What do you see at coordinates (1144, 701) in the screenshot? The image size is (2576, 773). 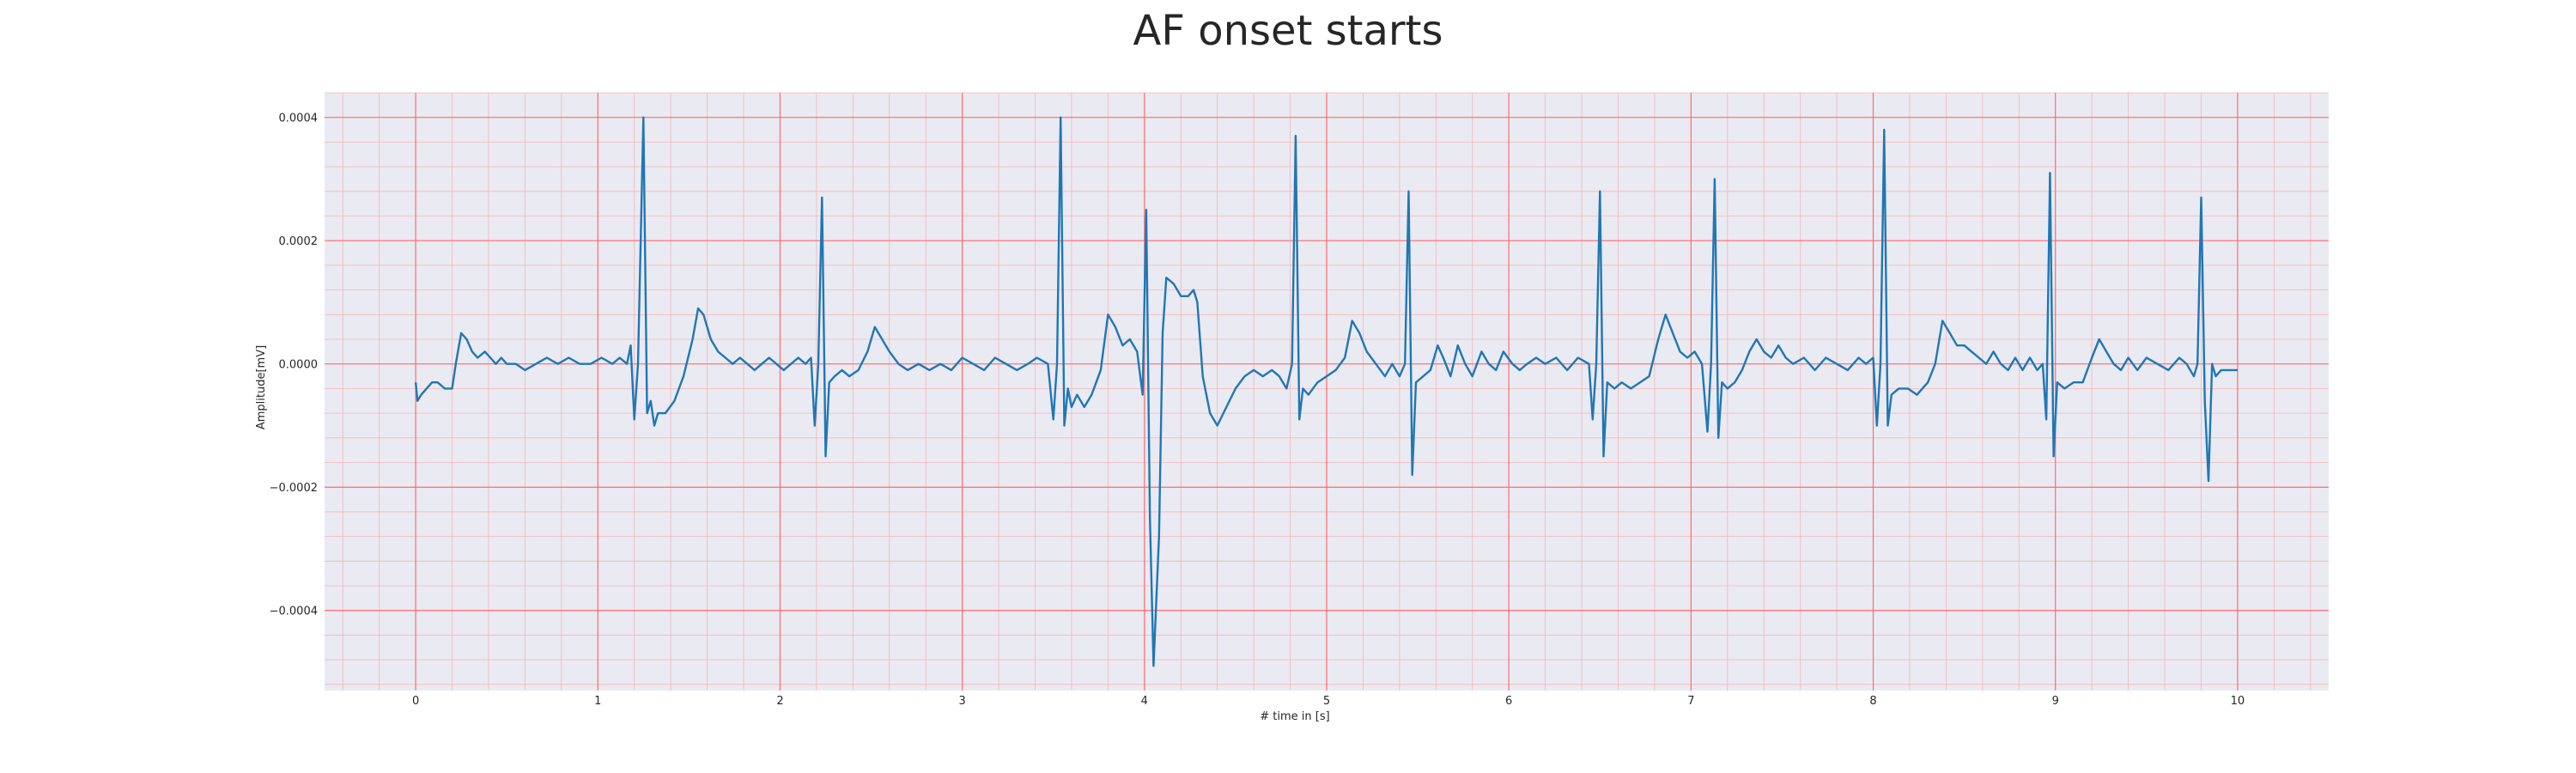 I see `x-tick-label: 4` at bounding box center [1144, 701].